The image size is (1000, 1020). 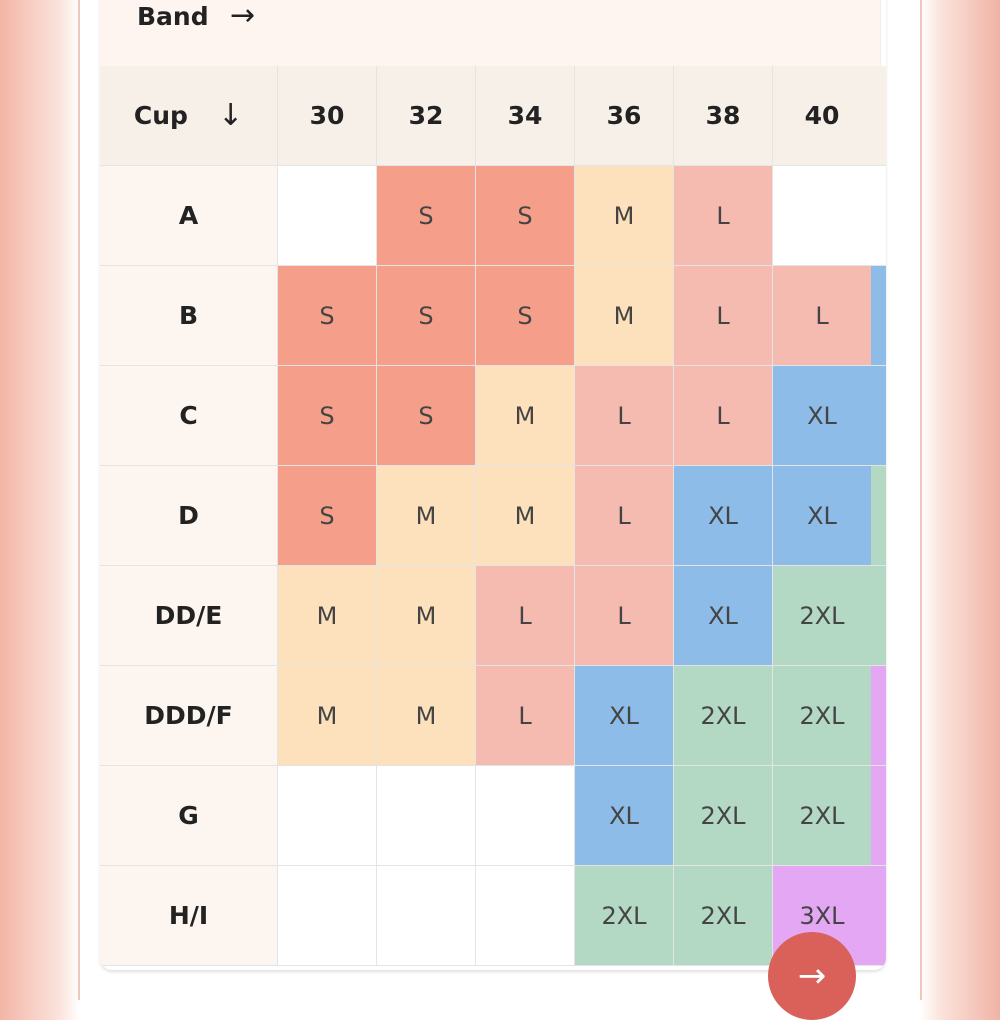 I want to click on cup-row-label: H/I, so click(x=189, y=916).